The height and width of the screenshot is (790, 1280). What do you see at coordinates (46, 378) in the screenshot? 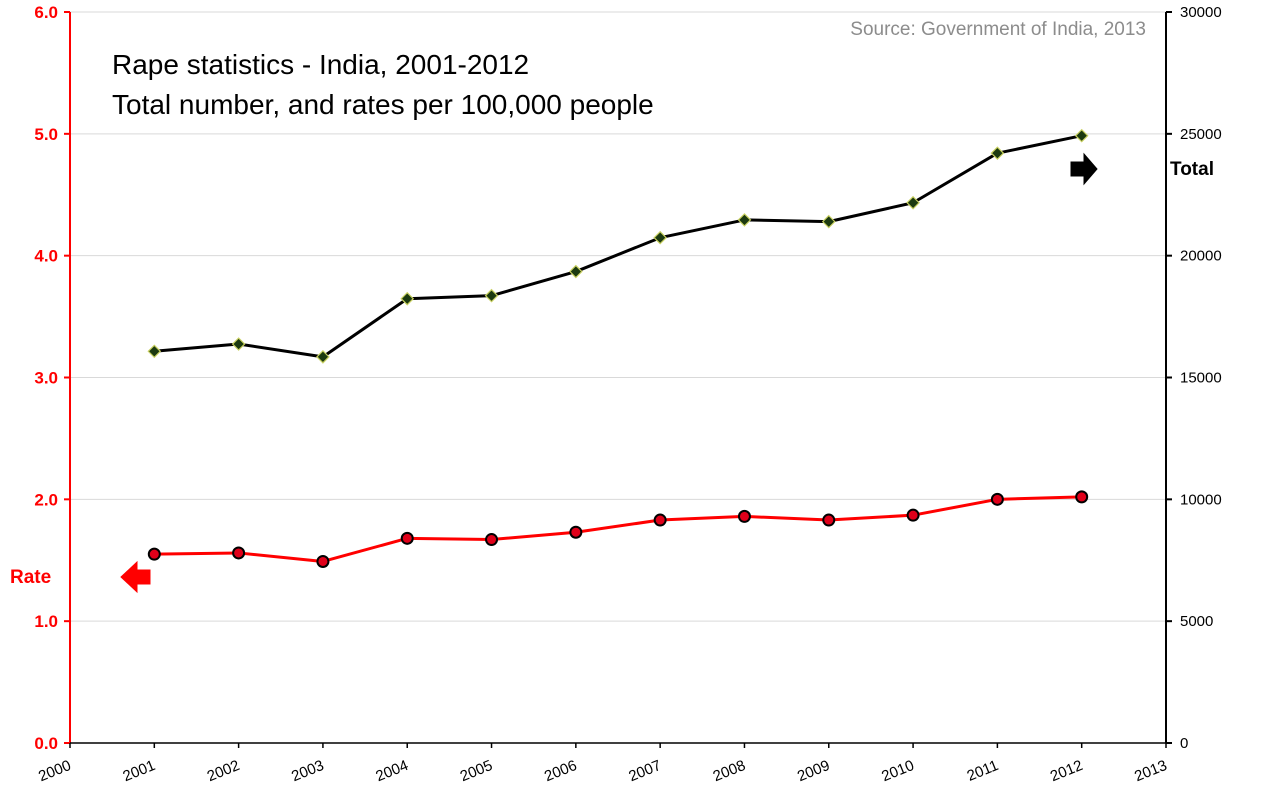
I see `left-axis-tick-label: 3.0` at bounding box center [46, 378].